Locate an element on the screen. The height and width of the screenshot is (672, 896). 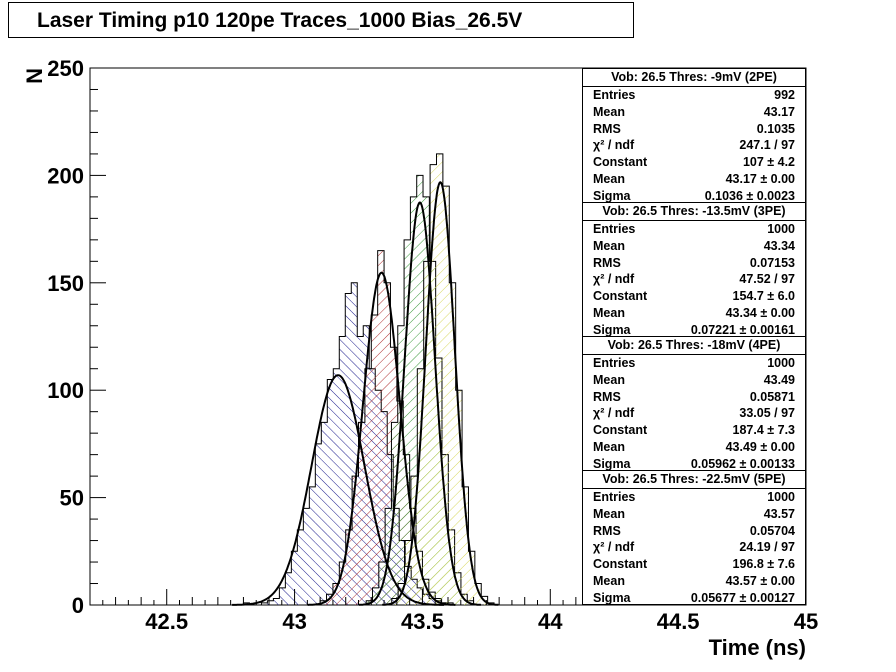
hist-bin-s1-b5 is located at coordinates (355, 540).